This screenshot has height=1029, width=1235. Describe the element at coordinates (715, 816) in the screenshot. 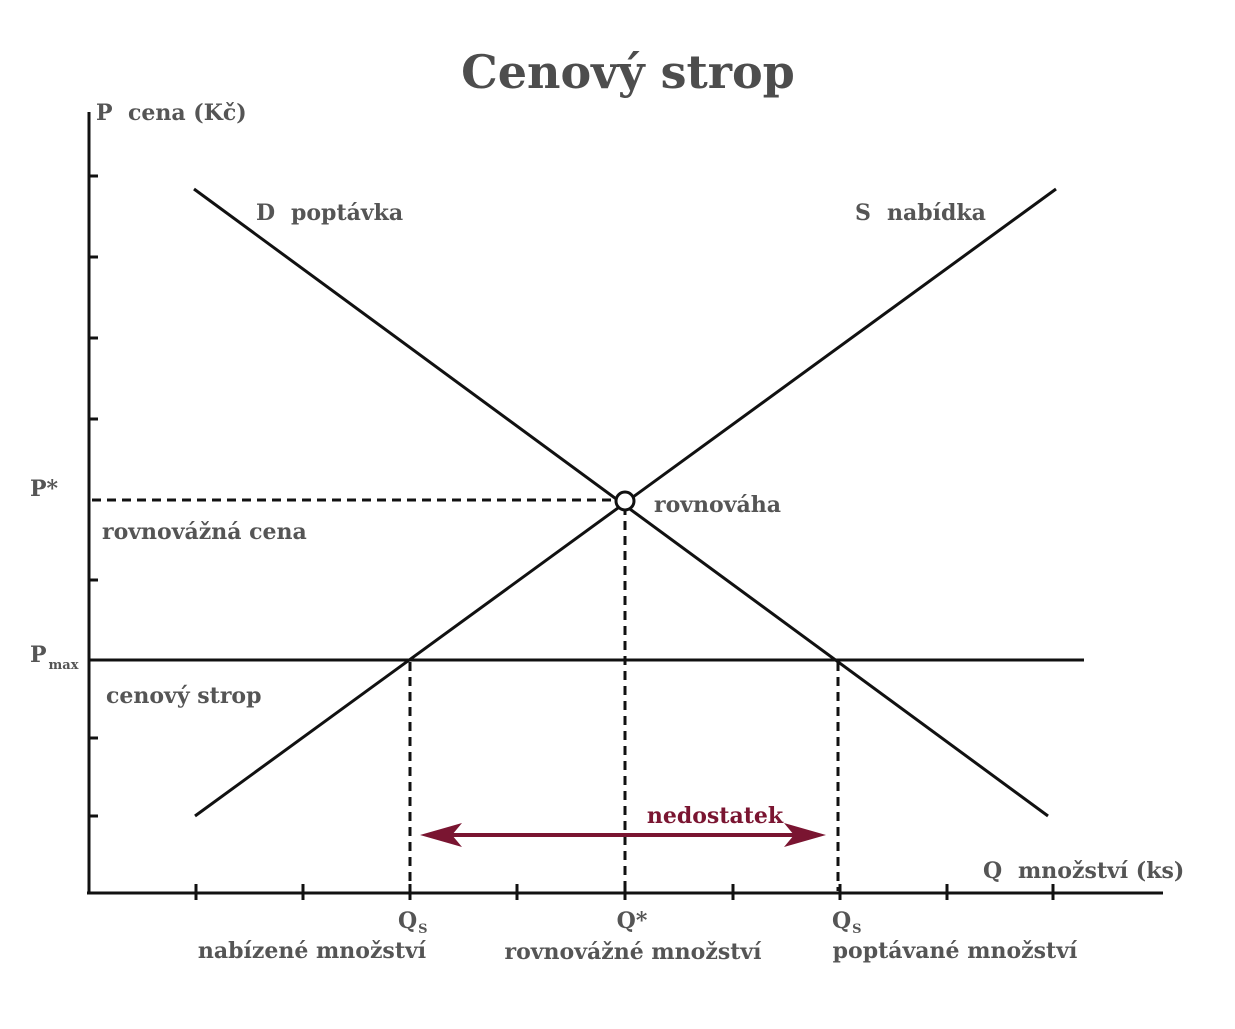

I see `shortage-label: nedostatek` at that location.